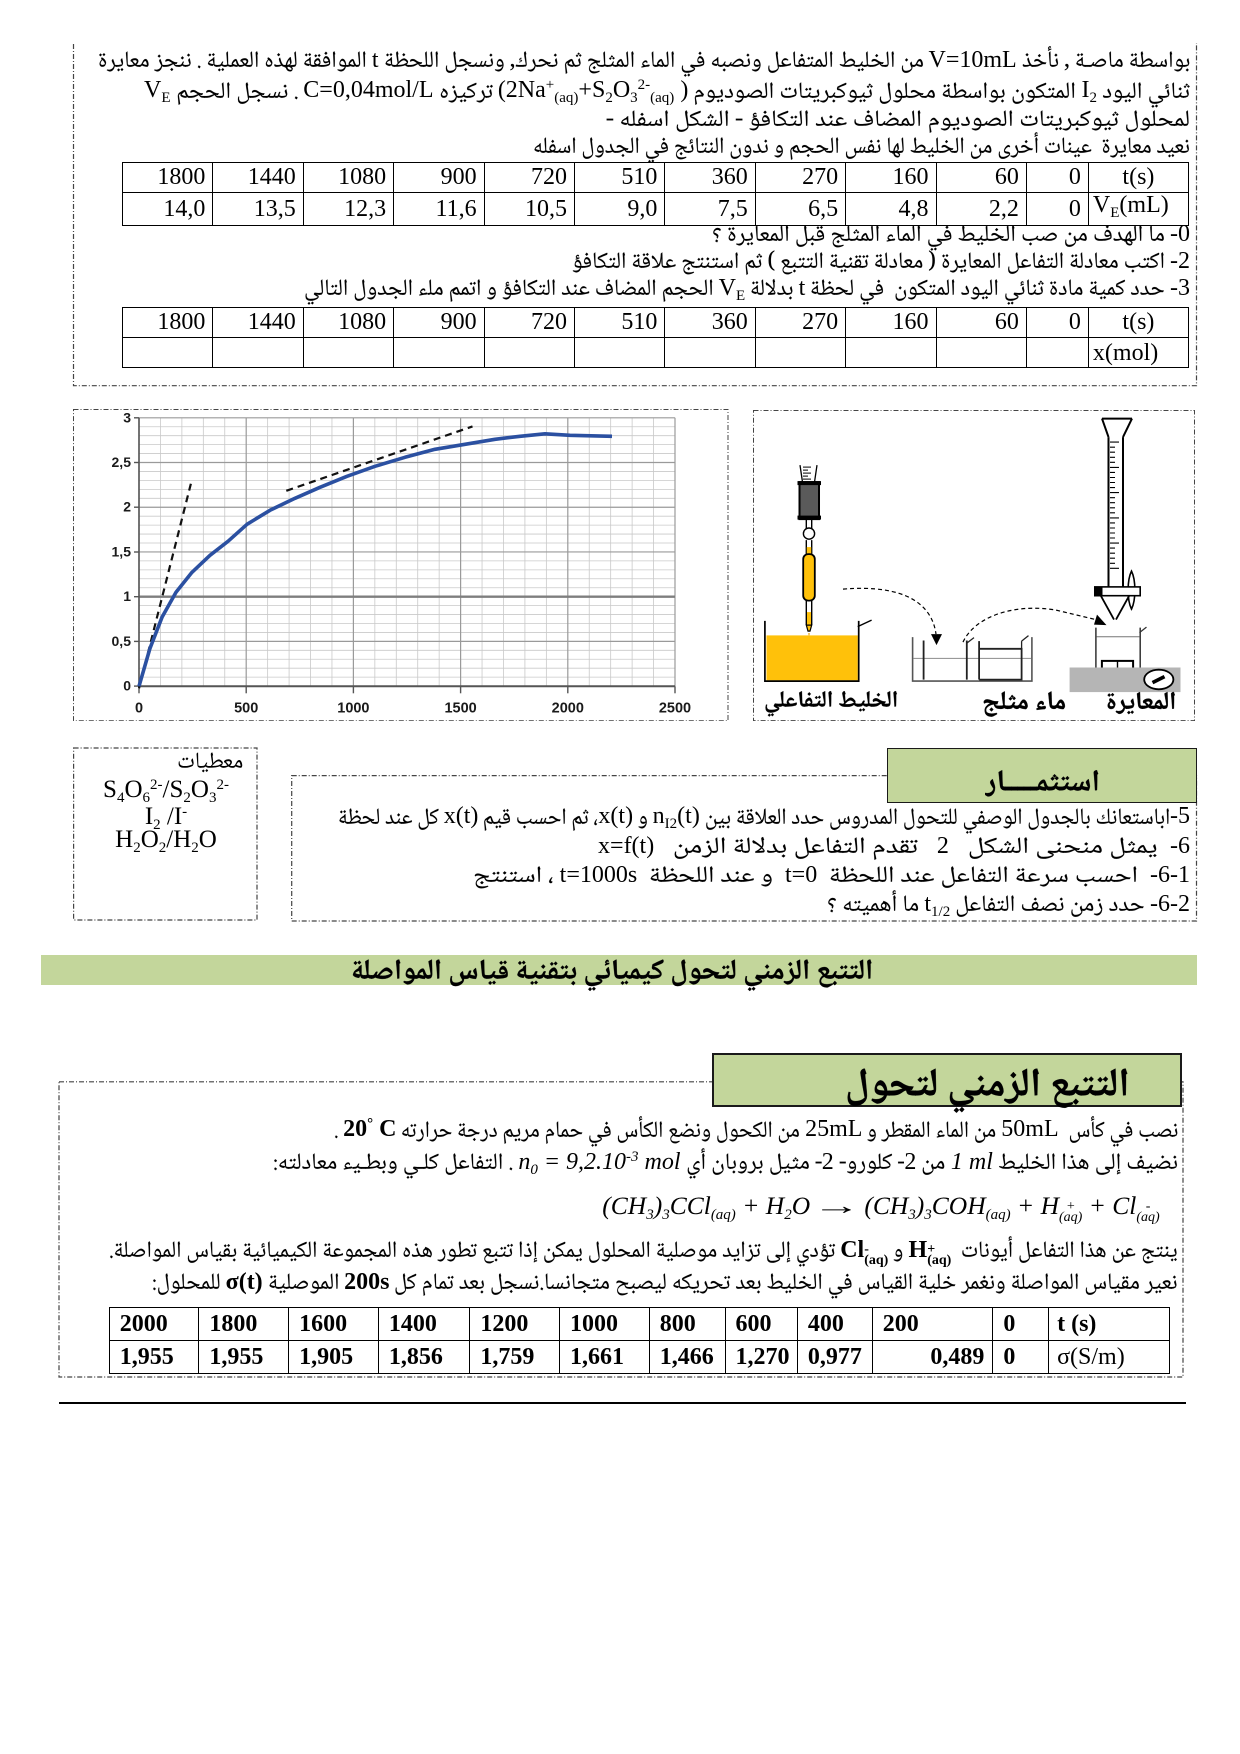  What do you see at coordinates (675, 708) in the screenshot?
I see `svg-text: 2500` at bounding box center [675, 708].